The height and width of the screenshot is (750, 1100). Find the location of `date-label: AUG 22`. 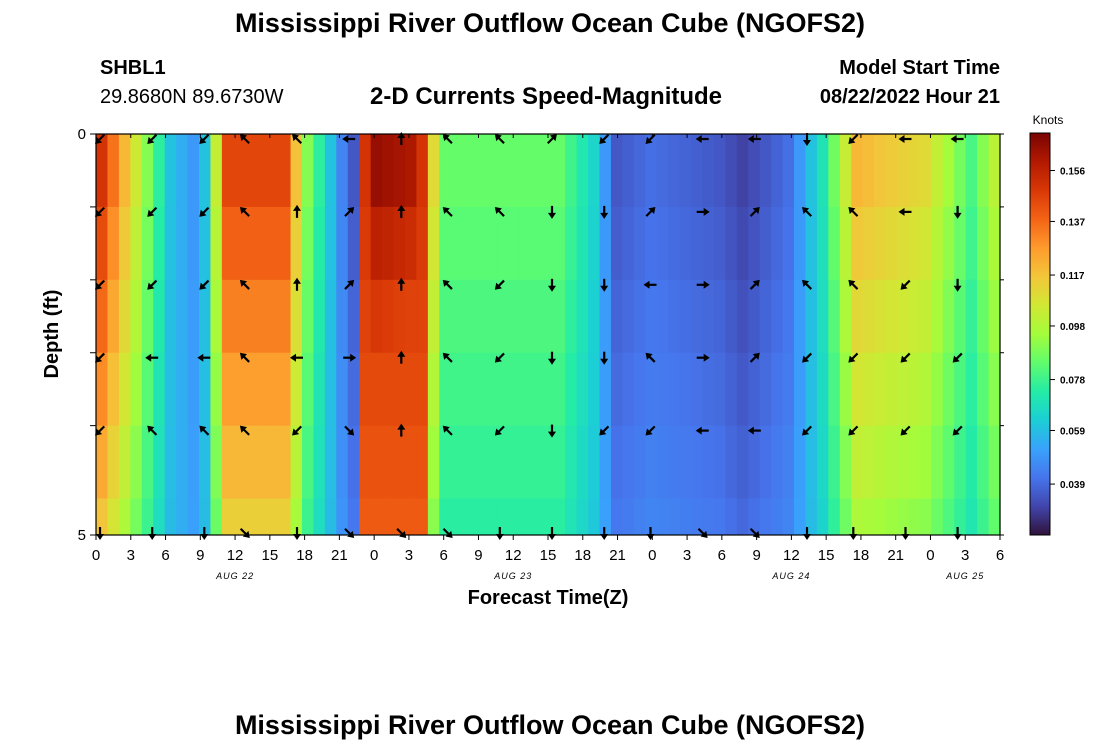

date-label: AUG 22 is located at coordinates (234, 576).